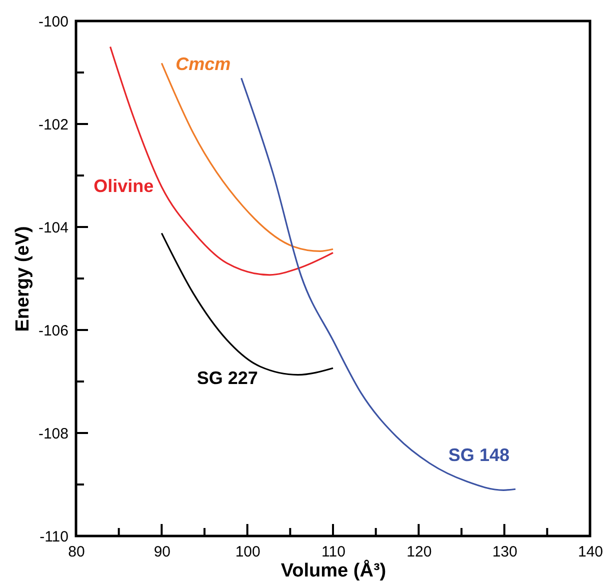 This screenshot has width=603, height=583. Describe the element at coordinates (505, 552) in the screenshot. I see `x-tick-label: 130` at that location.